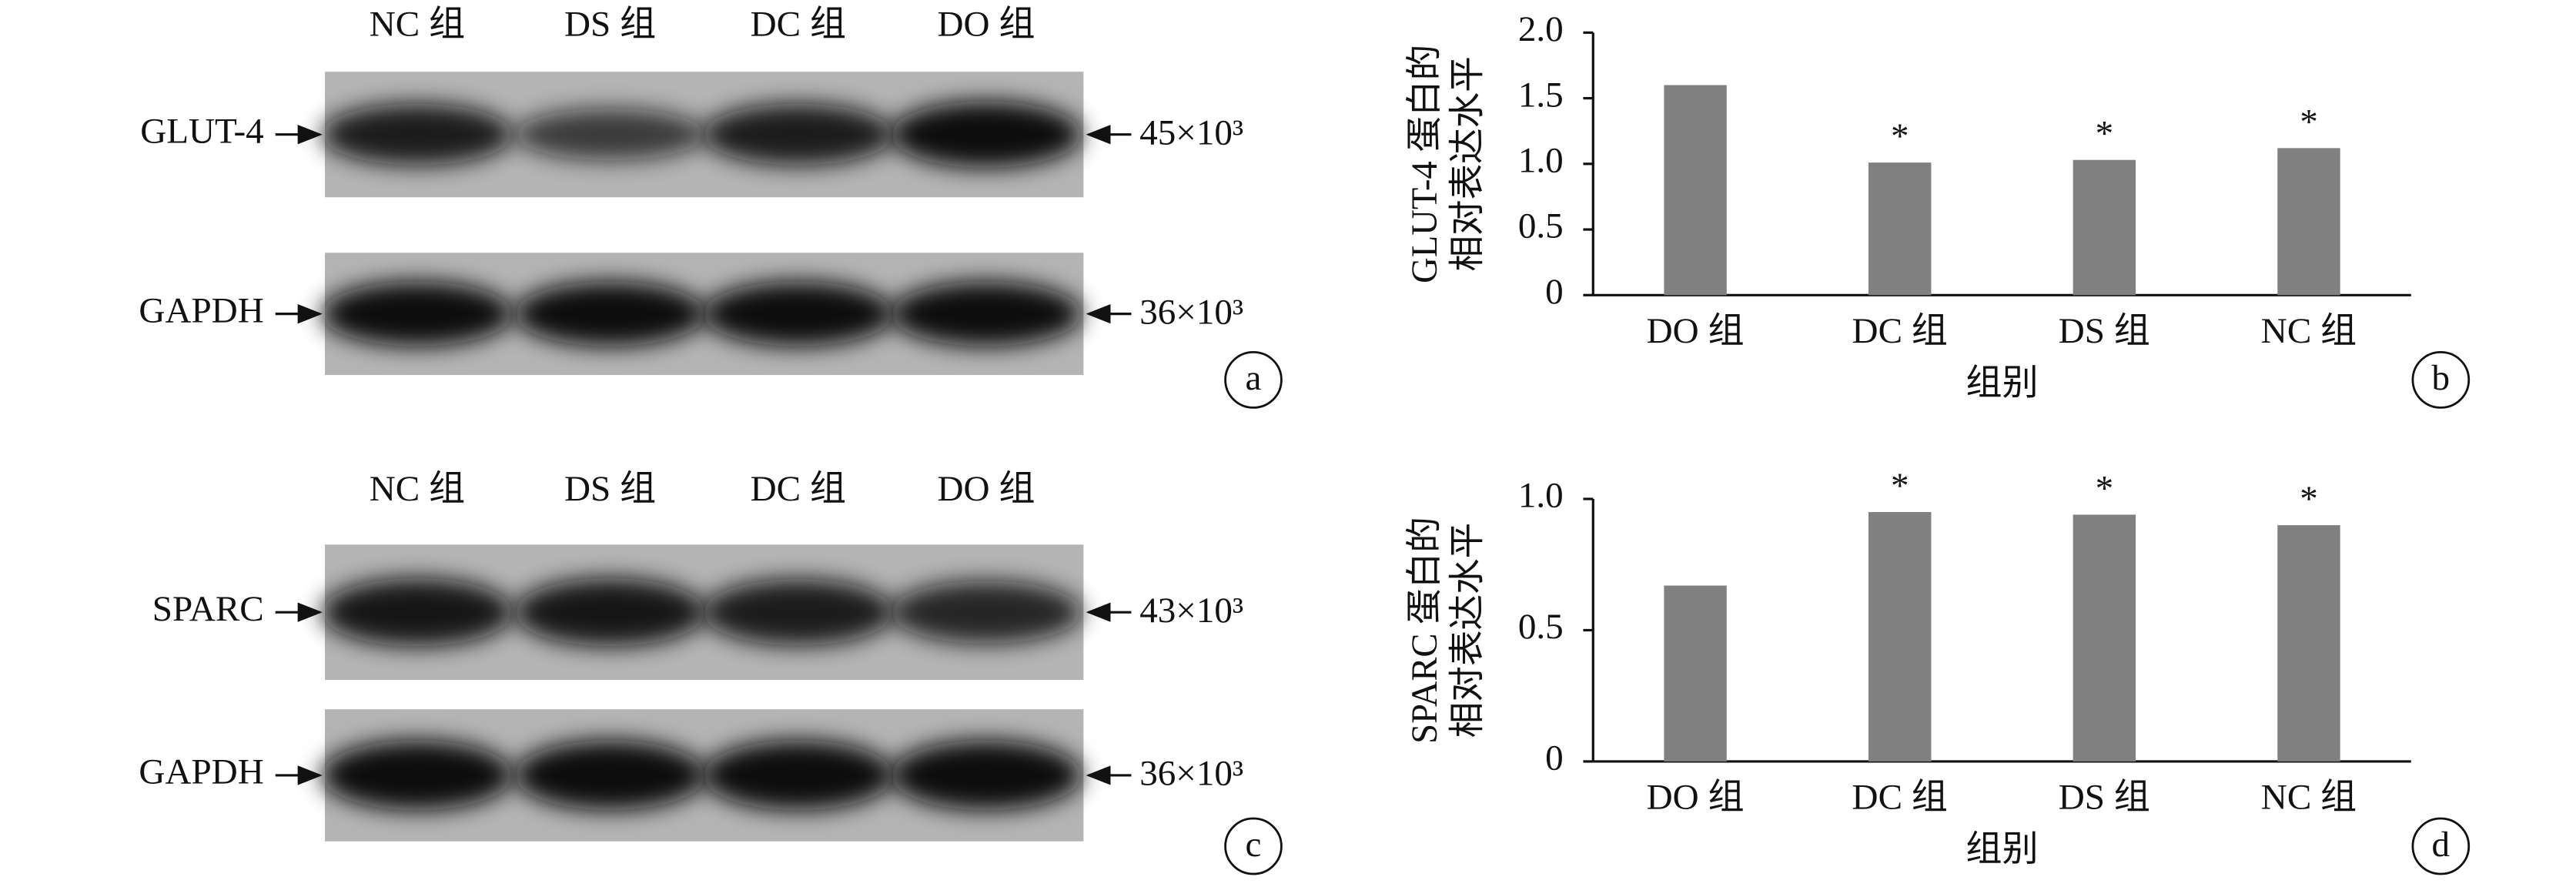 This screenshot has height=887, width=2576. Describe the element at coordinates (202, 132) in the screenshot. I see `row-label: GLUT-4` at that location.